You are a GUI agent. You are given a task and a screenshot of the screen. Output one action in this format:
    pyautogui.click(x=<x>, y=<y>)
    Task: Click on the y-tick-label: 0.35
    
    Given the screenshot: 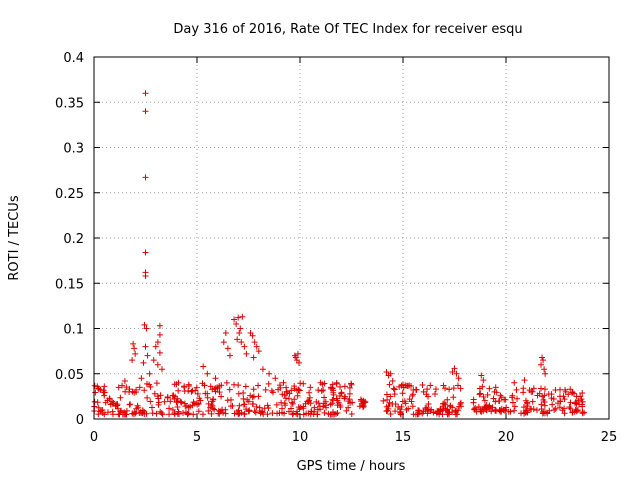 What is the action you would take?
    pyautogui.click(x=69, y=103)
    